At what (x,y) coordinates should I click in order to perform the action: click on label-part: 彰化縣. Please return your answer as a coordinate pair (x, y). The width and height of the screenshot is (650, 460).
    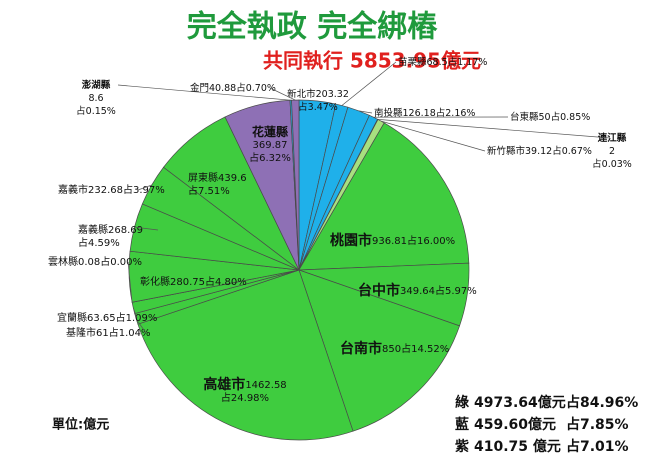
    Looking at the image, I should click on (155, 281).